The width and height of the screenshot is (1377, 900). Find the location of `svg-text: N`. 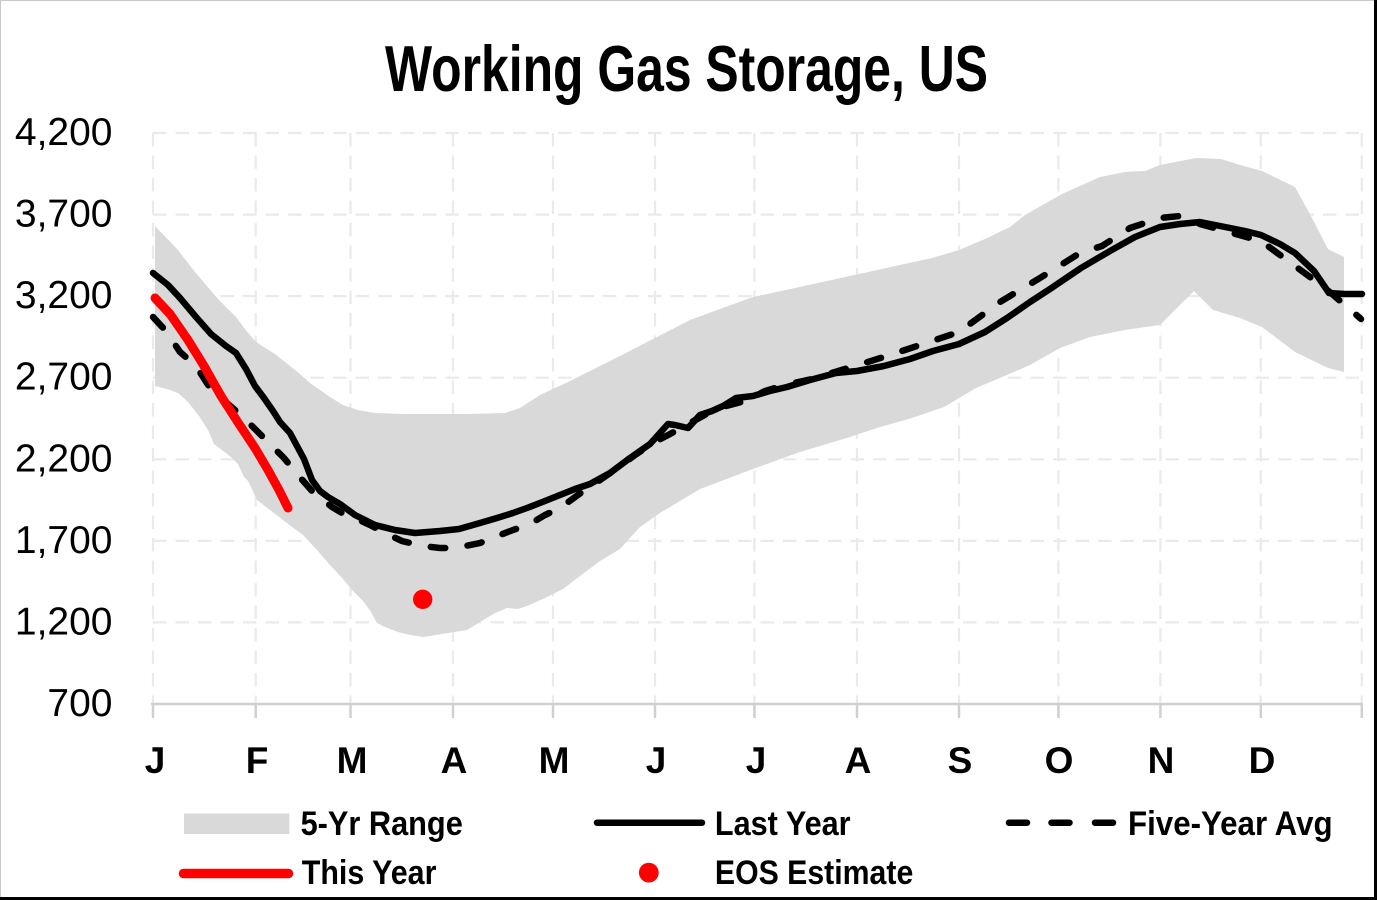

svg-text: N is located at coordinates (1161, 760).